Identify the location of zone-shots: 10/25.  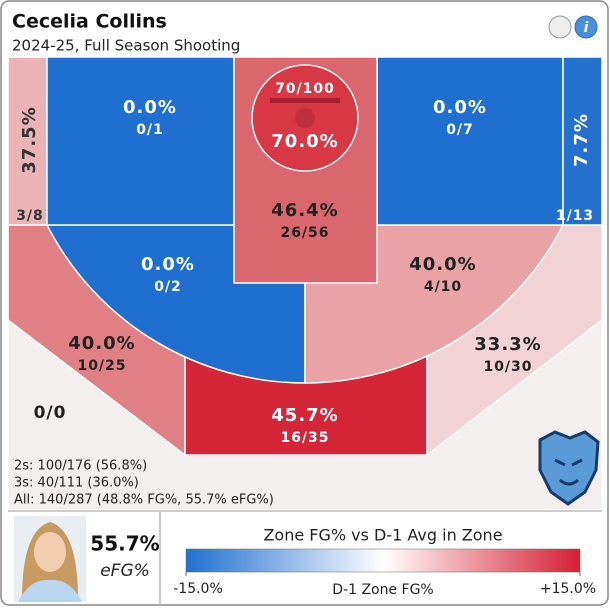
(101, 366).